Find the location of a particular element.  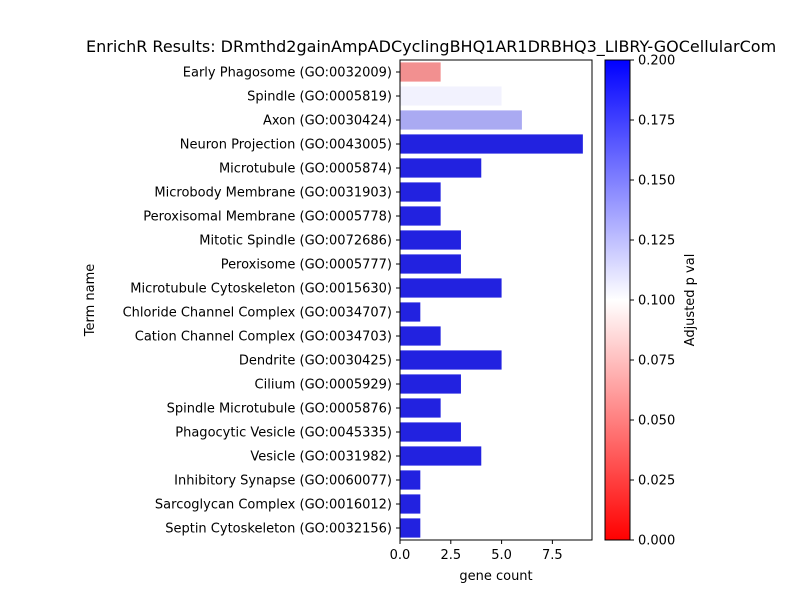

y-tick-label: Spindle Microtubule (GO:0005876) is located at coordinates (279, 409).